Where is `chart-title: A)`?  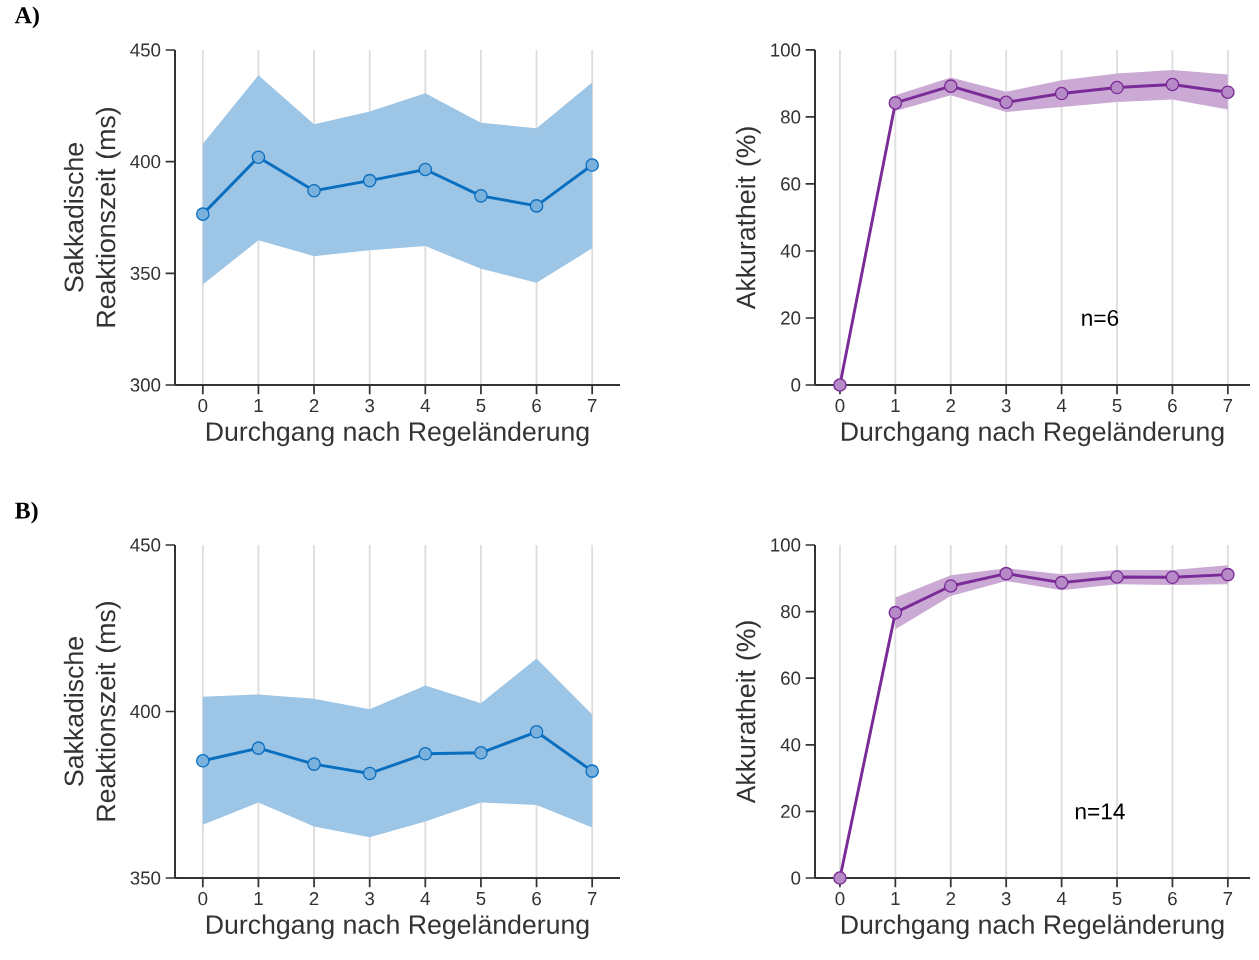
chart-title: A) is located at coordinates (26, 17).